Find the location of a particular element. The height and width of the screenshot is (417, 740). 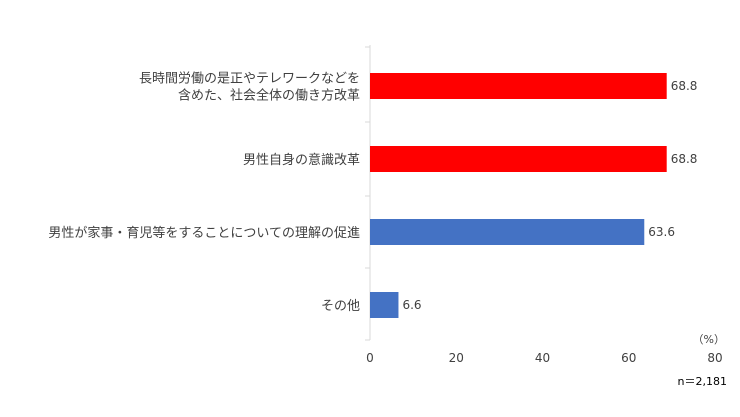

x-tick-label: 80 is located at coordinates (714, 358).